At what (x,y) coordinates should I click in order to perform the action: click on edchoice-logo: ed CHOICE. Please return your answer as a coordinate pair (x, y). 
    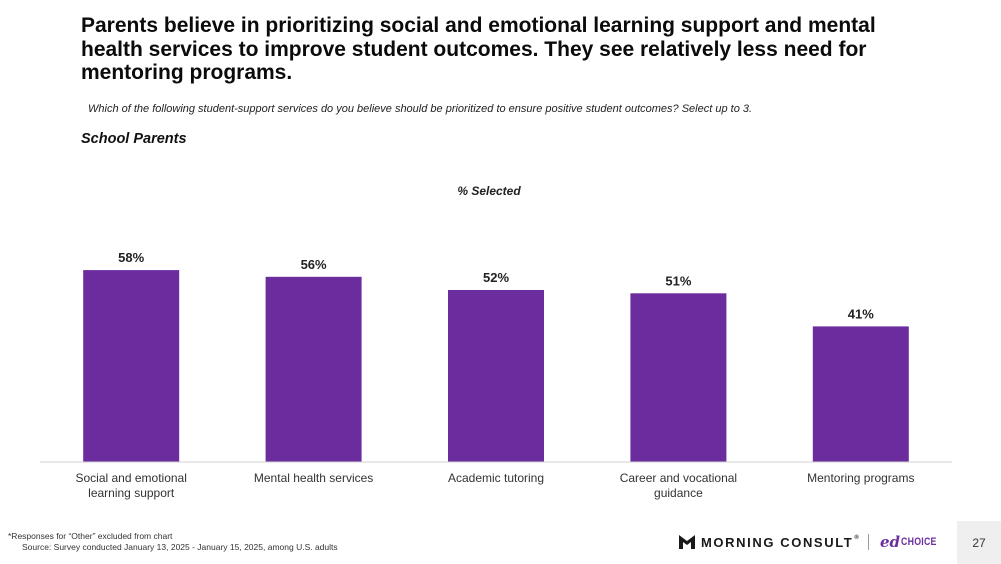
    Looking at the image, I should click on (913, 542).